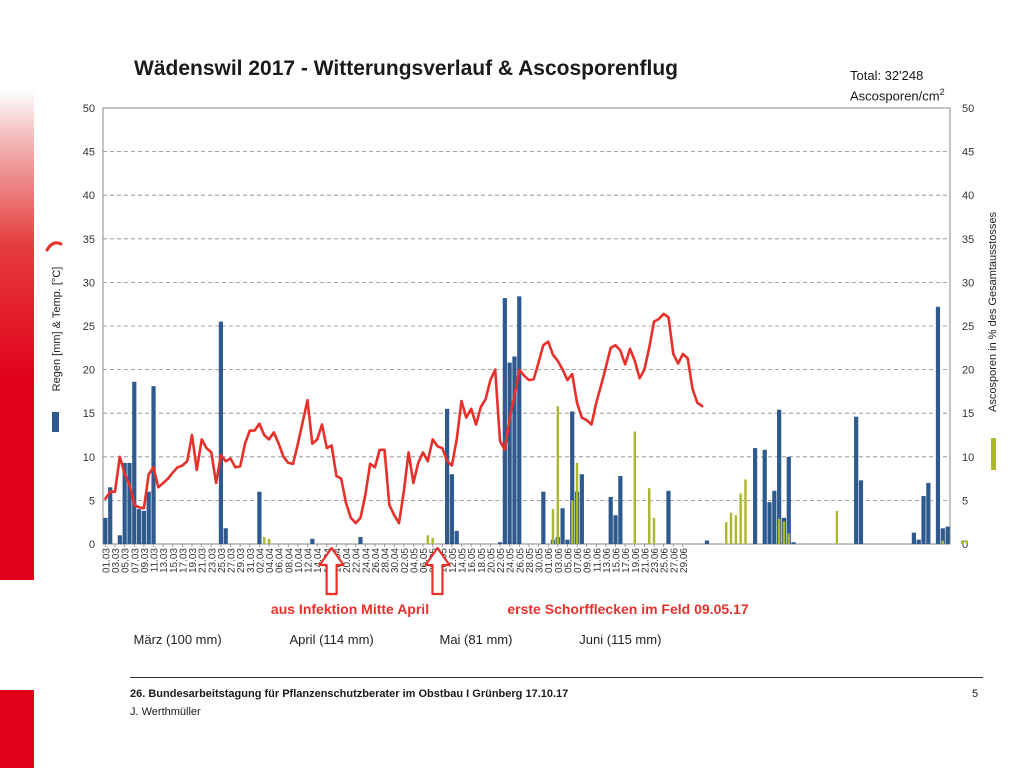 The image size is (1024, 768). Describe the element at coordinates (472, 560) in the screenshot. I see `x-tick-label: 16.05` at that location.